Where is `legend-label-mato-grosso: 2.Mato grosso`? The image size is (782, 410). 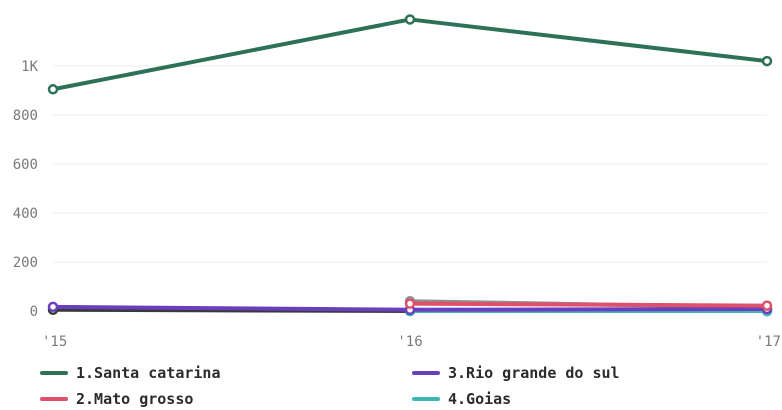
legend-label-mato-grosso: 2.Mato grosso is located at coordinates (135, 399).